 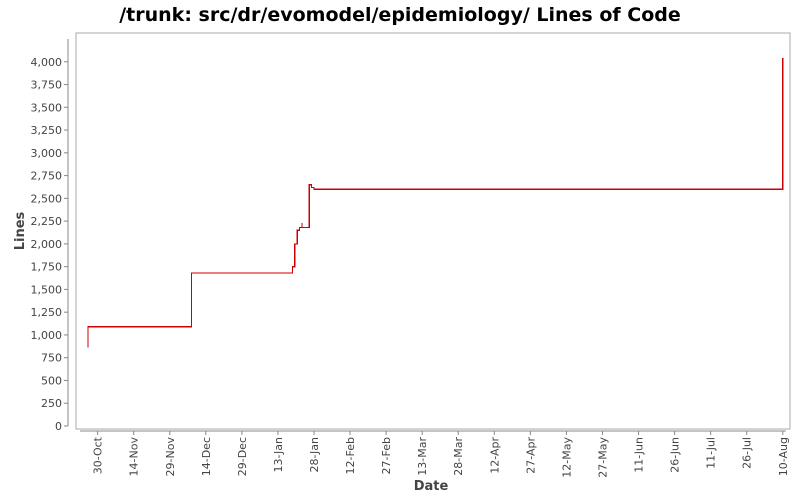 I want to click on y-tick-label: 3,250, so click(x=47, y=130).